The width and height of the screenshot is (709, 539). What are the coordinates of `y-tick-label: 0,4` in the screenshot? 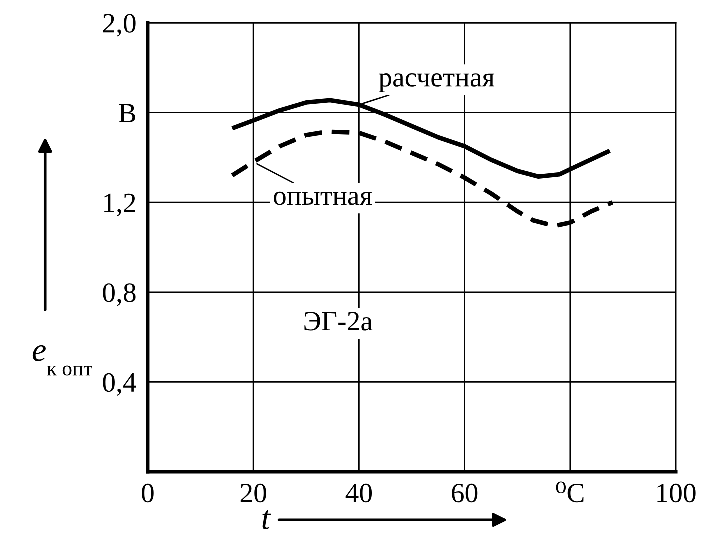 It's located at (119, 384).